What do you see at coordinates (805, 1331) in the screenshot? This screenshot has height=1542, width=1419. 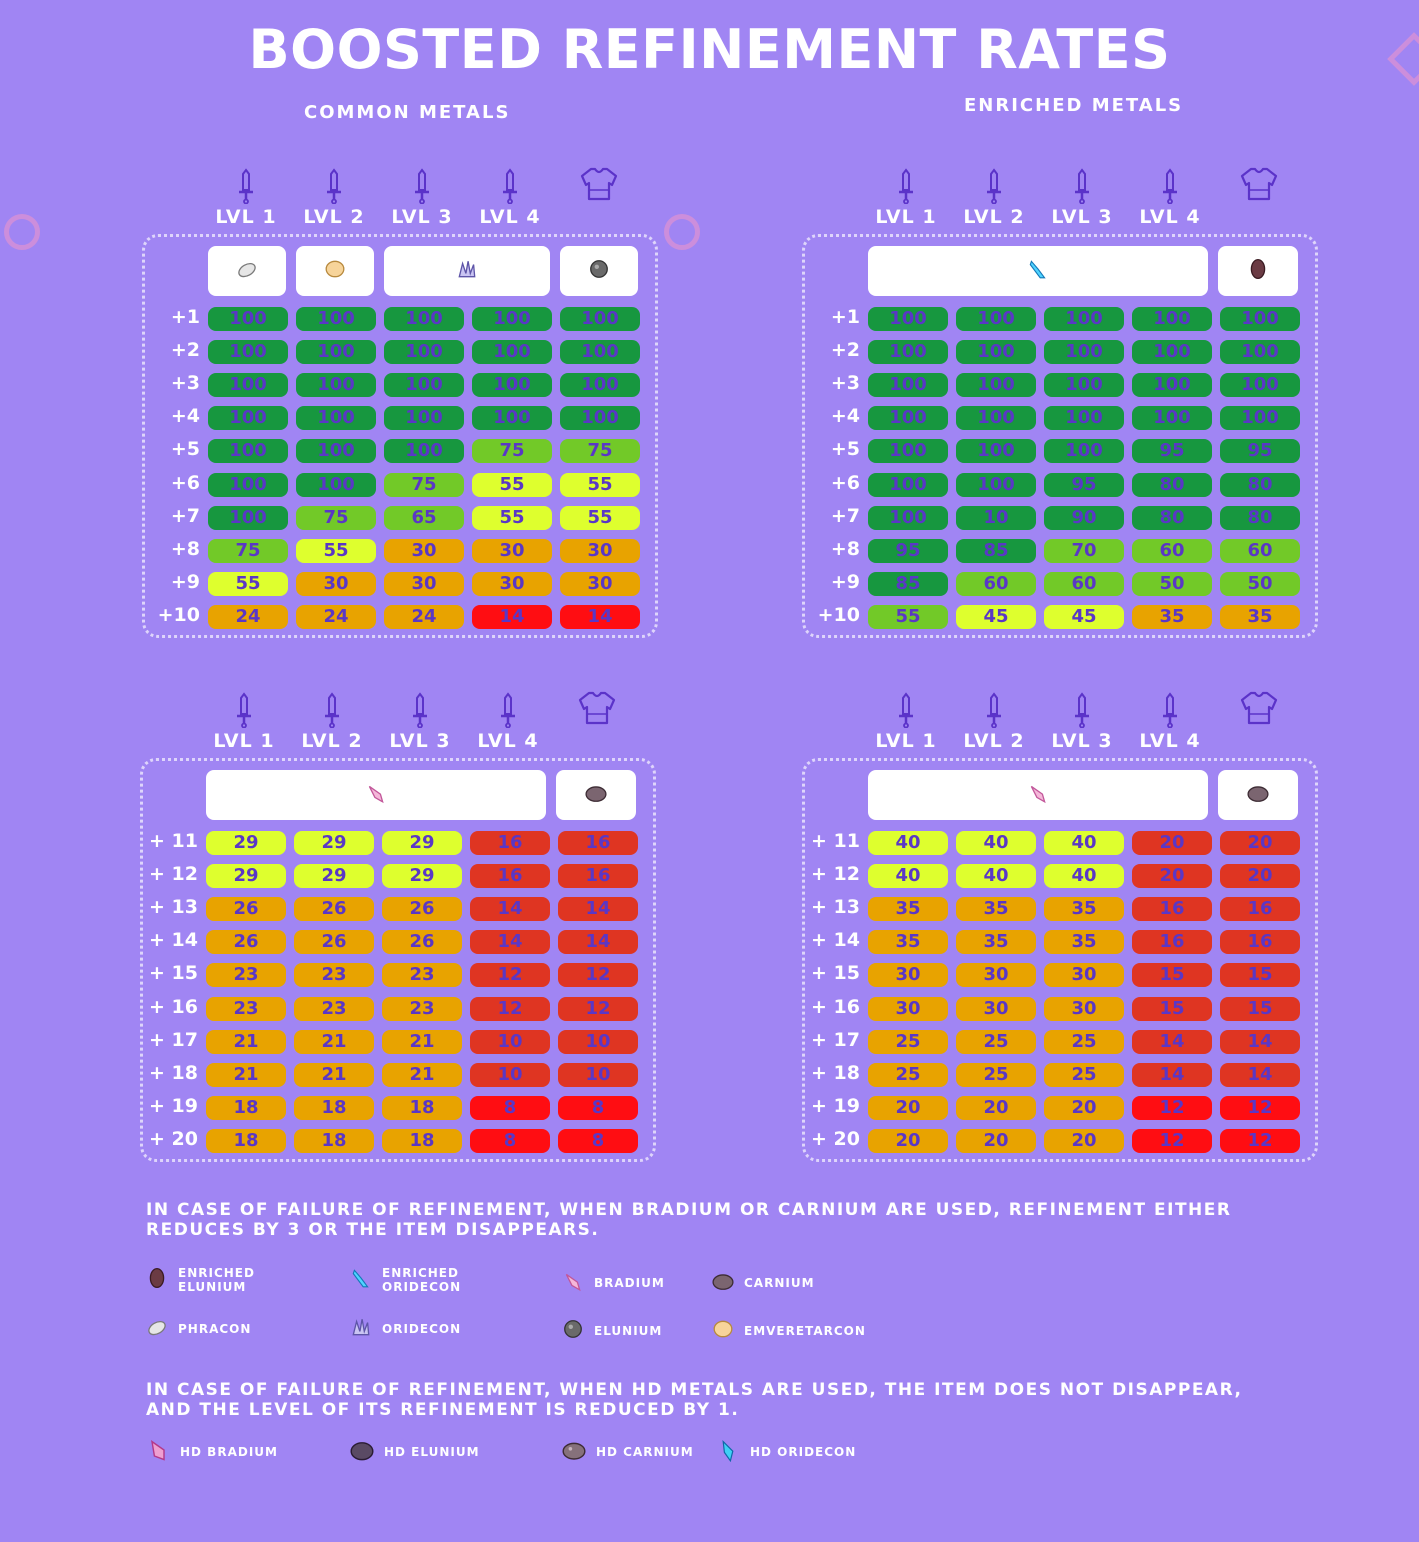 I see `legend-label: EMVERETARCON` at bounding box center [805, 1331].